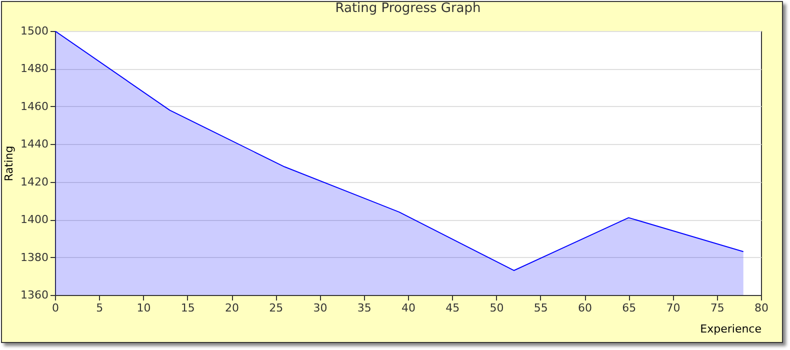 Image resolution: width=790 pixels, height=350 pixels. Describe the element at coordinates (364, 308) in the screenshot. I see `x-tick-label: 35` at that location.